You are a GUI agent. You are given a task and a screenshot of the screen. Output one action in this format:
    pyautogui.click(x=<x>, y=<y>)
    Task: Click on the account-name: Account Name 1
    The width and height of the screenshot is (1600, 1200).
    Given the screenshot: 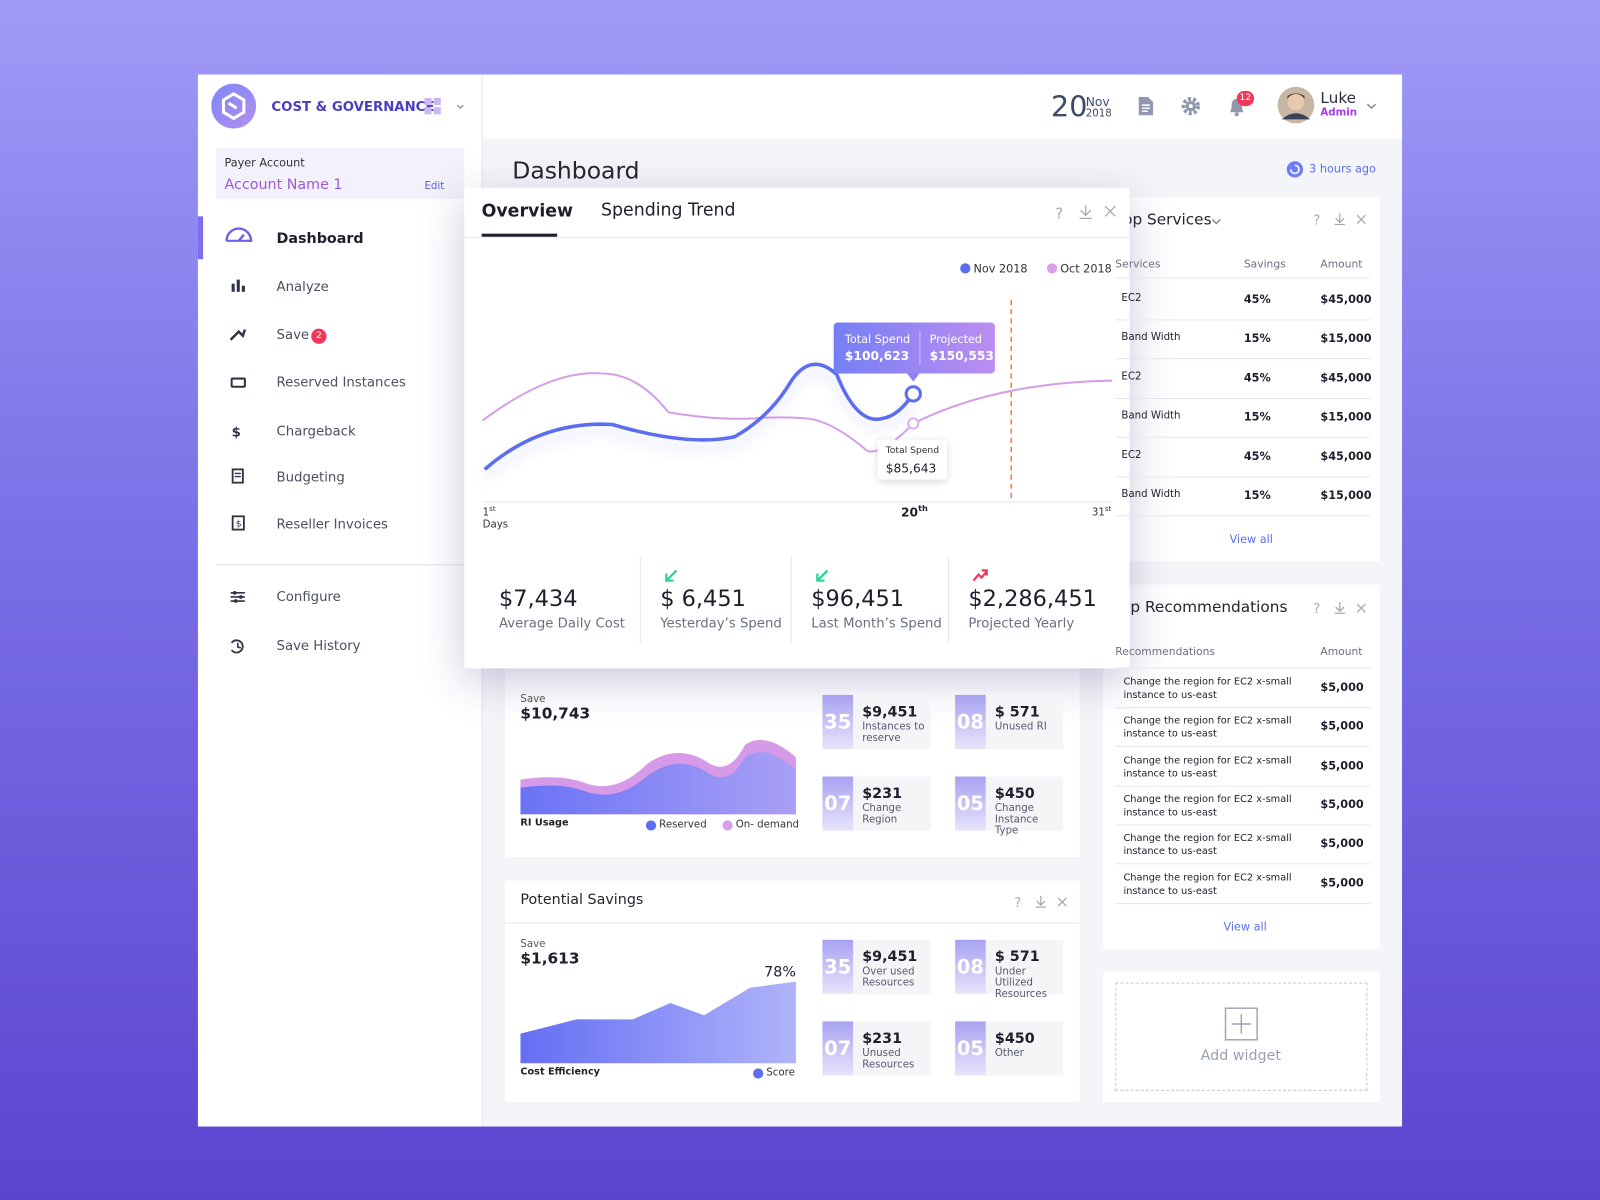 What is the action you would take?
    pyautogui.click(x=283, y=184)
    